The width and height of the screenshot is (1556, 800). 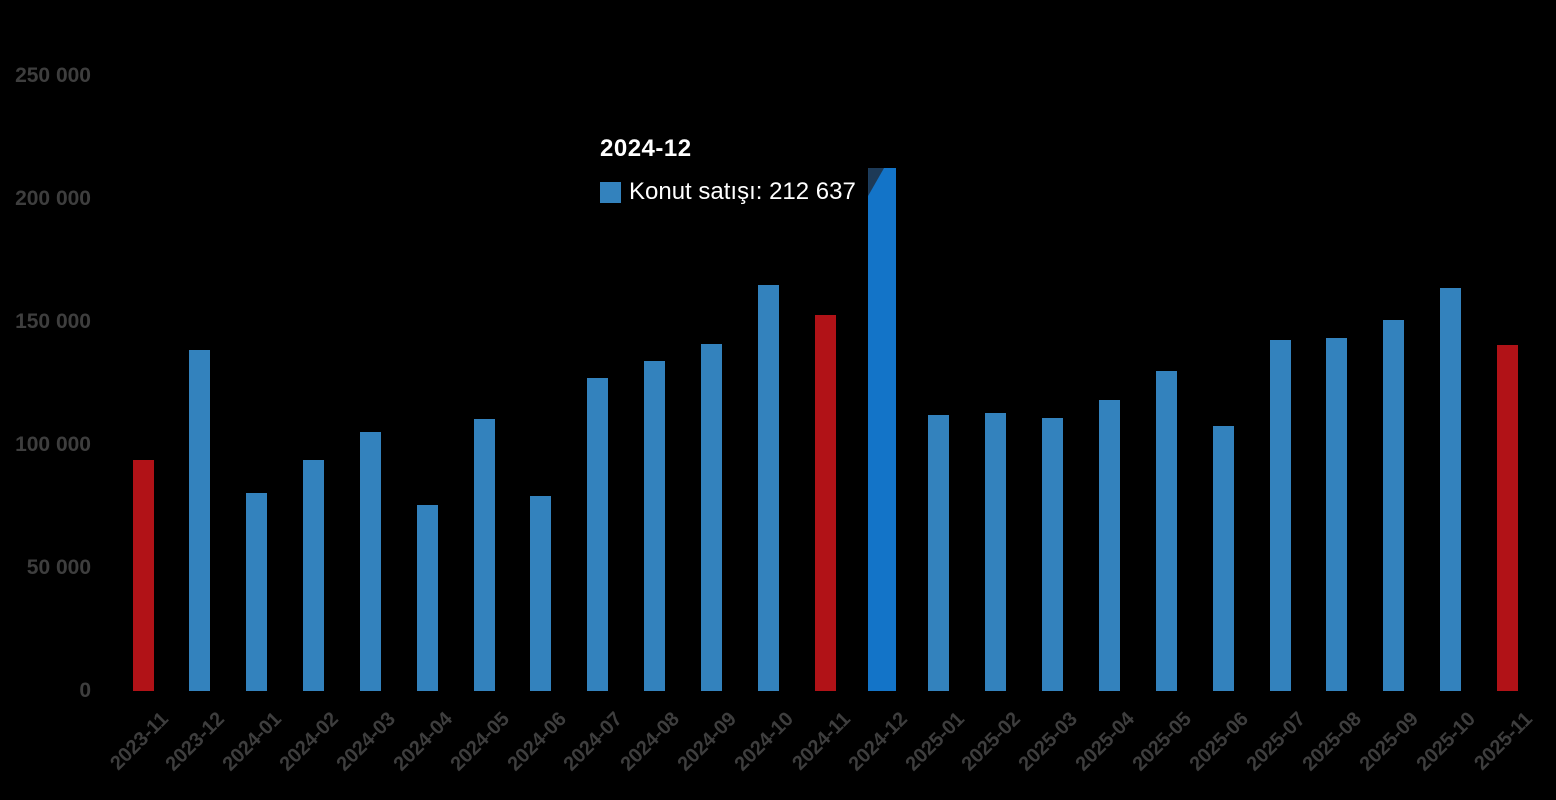 I want to click on tooltip-row: Konut satışı: 212 637, so click(x=728, y=192).